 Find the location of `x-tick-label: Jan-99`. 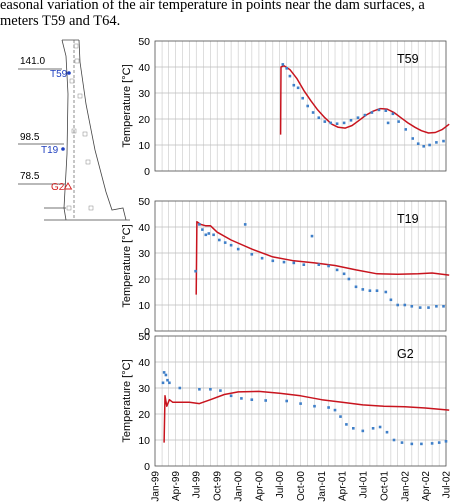

x-tick-label: Jan-99 is located at coordinates (156, 486).